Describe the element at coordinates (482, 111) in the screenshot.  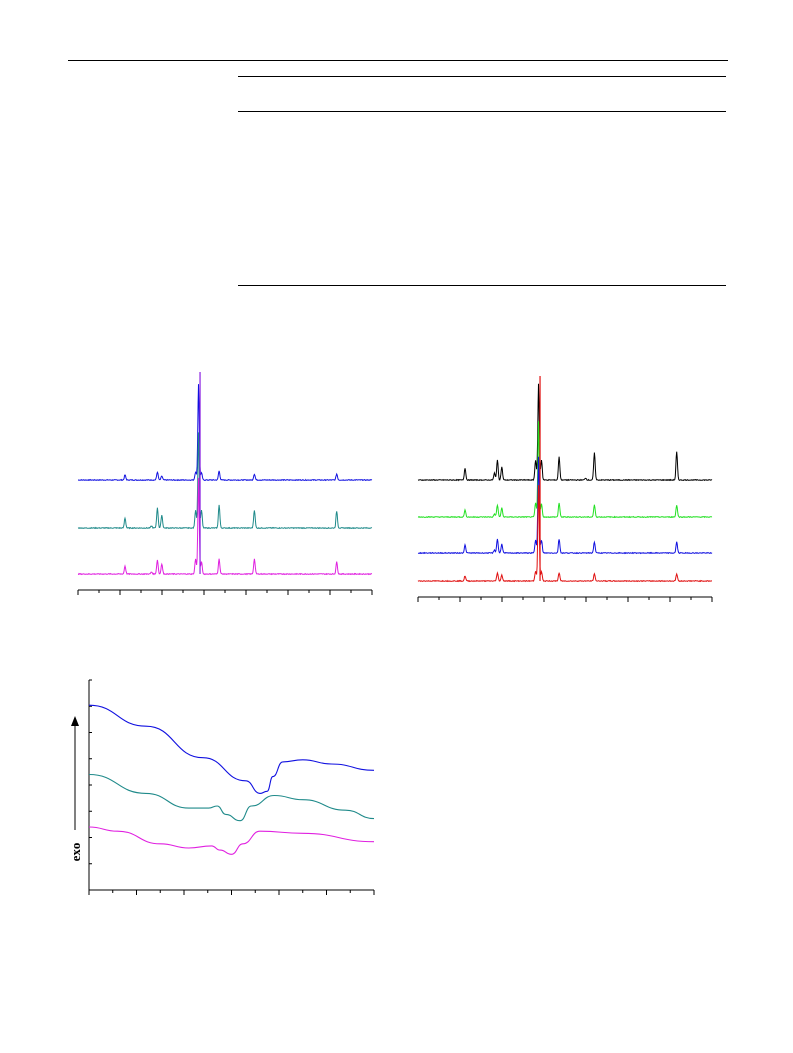
I see `table-header-rule` at that location.